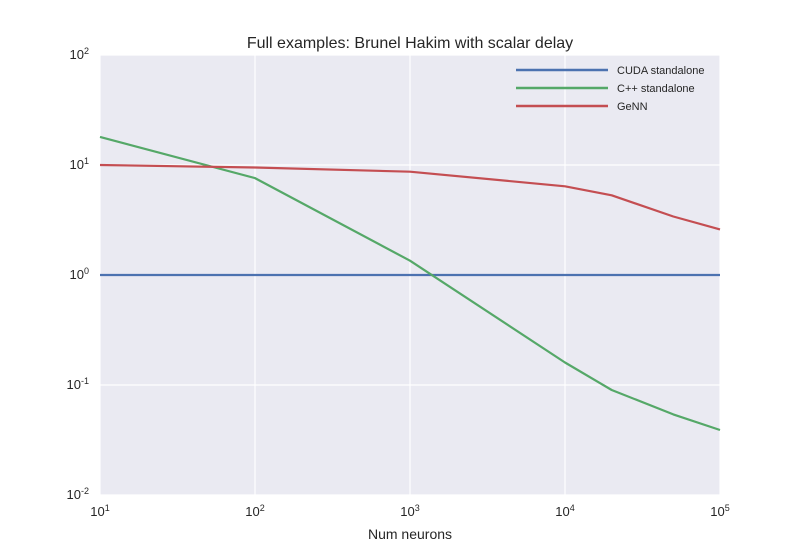 The width and height of the screenshot is (800, 550). What do you see at coordinates (78, 494) in the screenshot?
I see `y-tick-label: 10⁻²` at bounding box center [78, 494].